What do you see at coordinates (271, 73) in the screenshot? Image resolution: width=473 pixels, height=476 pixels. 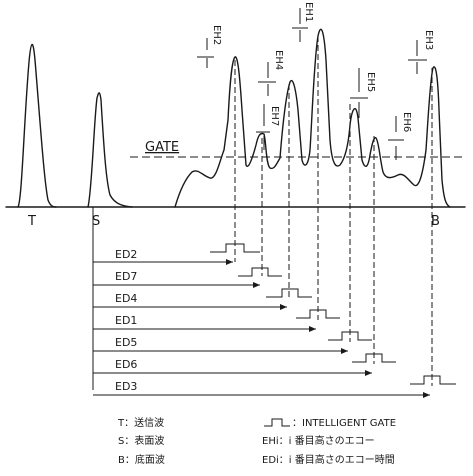 I see `eh4-marker: EH4` at bounding box center [271, 73].